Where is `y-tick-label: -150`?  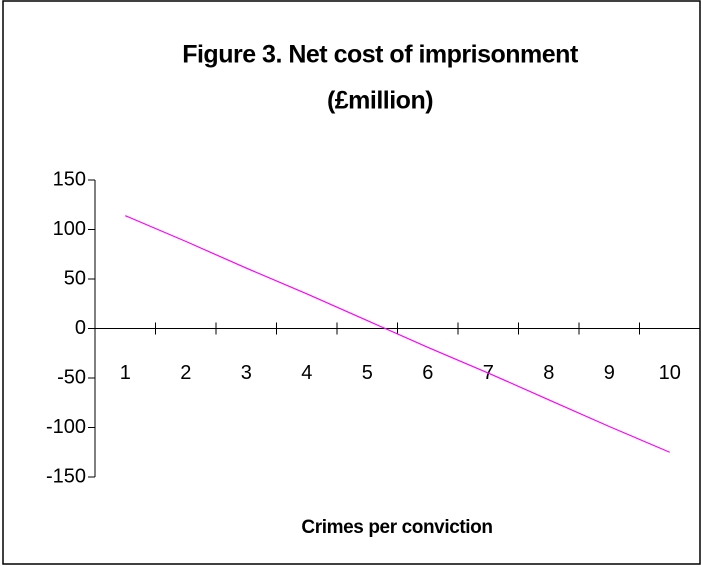
y-tick-label: -150 is located at coordinates (66, 476).